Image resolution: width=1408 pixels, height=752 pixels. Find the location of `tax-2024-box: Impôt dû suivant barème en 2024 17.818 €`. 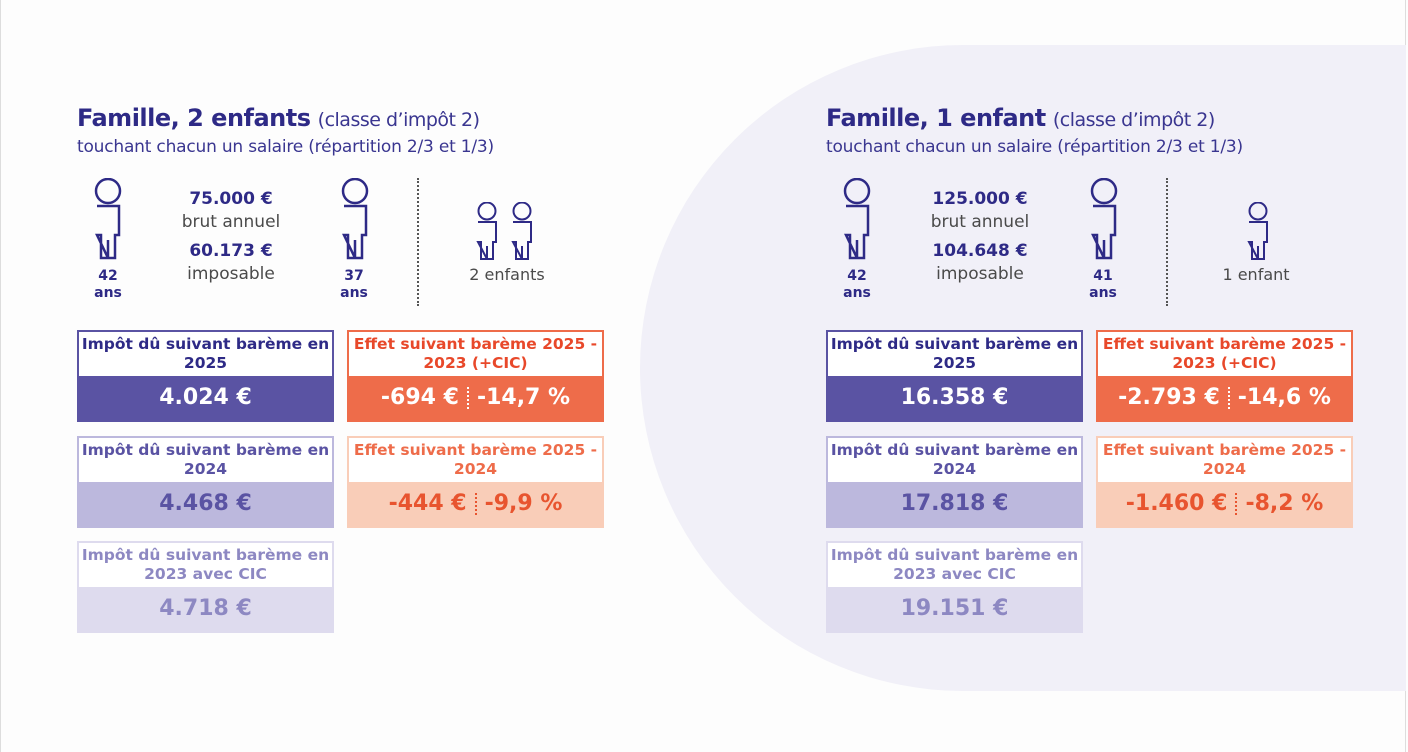

tax-2024-box: Impôt dû suivant barème en 2024 17.818 € is located at coordinates (954, 482).